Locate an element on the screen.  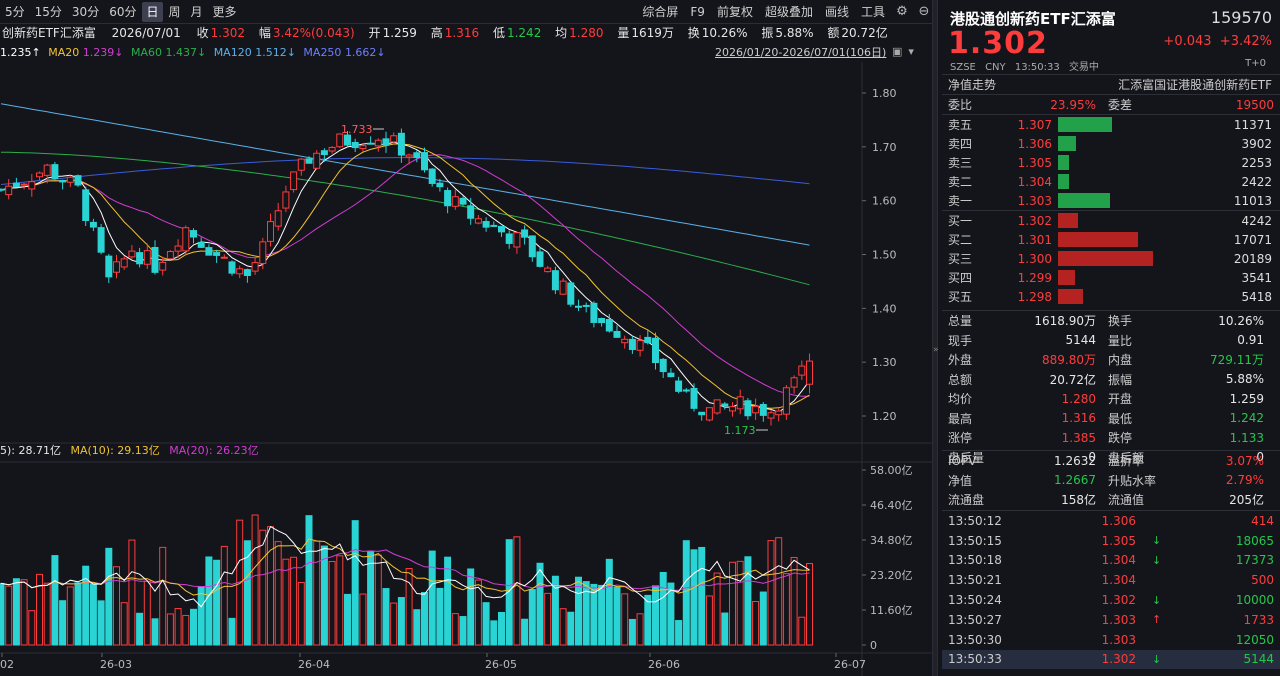
period-tab-0: 5分 is located at coordinates (15, 11).